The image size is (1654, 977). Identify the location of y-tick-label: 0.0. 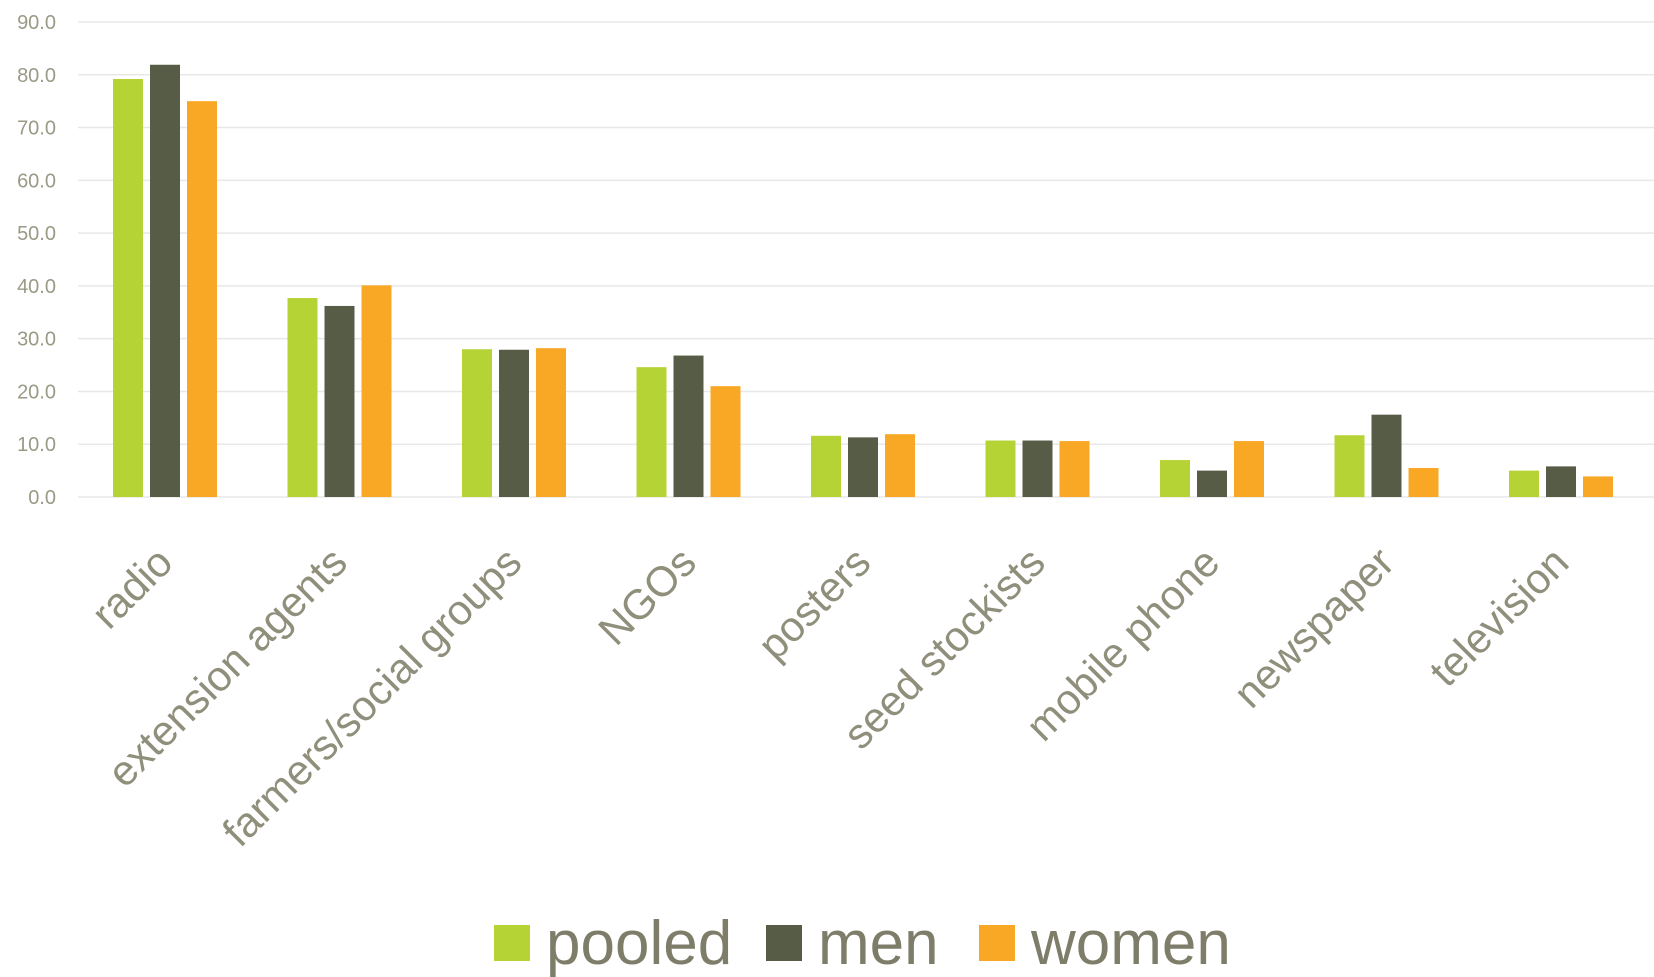
(42, 498).